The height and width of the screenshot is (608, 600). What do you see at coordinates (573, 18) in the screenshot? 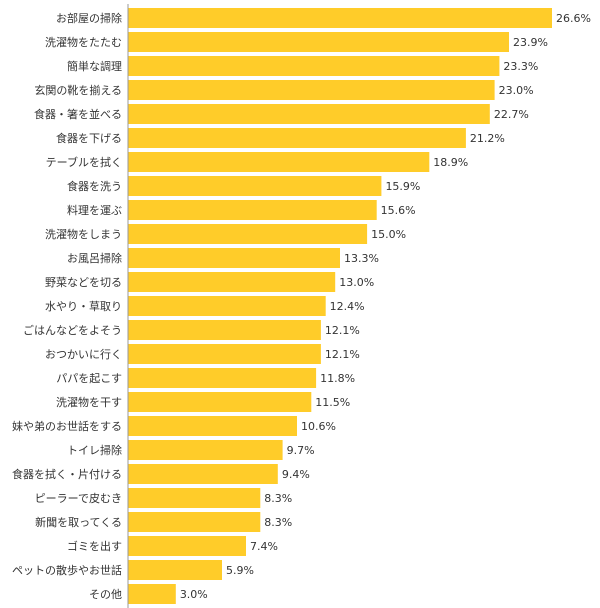
I see `value-label: 26.6%` at bounding box center [573, 18].